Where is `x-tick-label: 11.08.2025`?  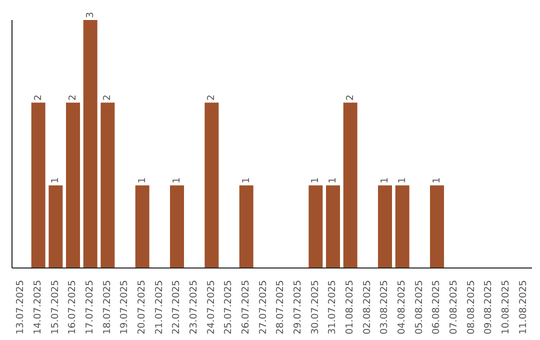 x-tick-label: 11.08.2025 is located at coordinates (523, 307).